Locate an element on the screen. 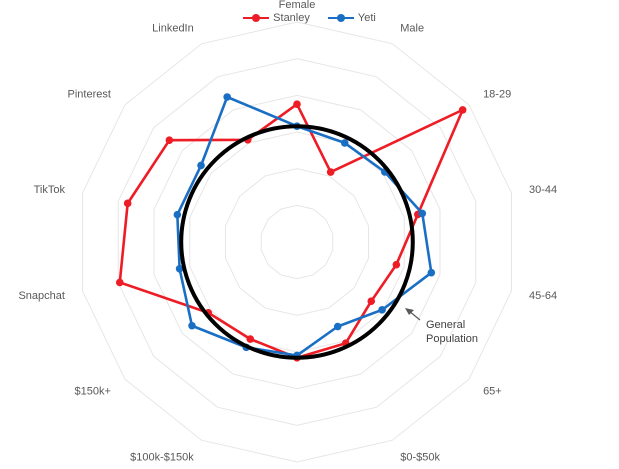  annotation-layer: General Population is located at coordinates (441, 326).